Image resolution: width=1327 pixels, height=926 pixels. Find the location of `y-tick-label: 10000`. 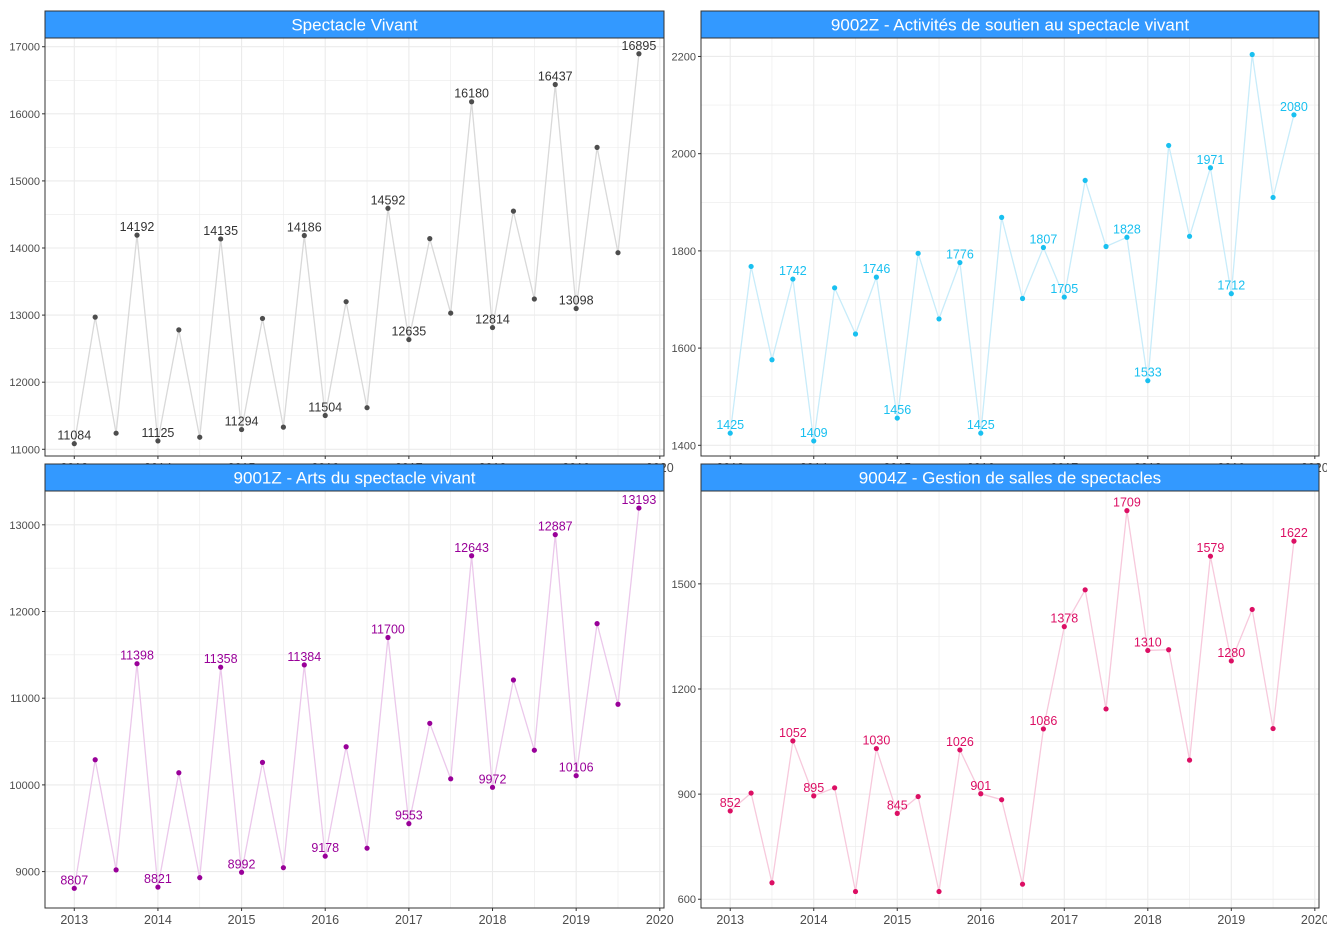

y-tick-label: 10000 is located at coordinates (24, 786).